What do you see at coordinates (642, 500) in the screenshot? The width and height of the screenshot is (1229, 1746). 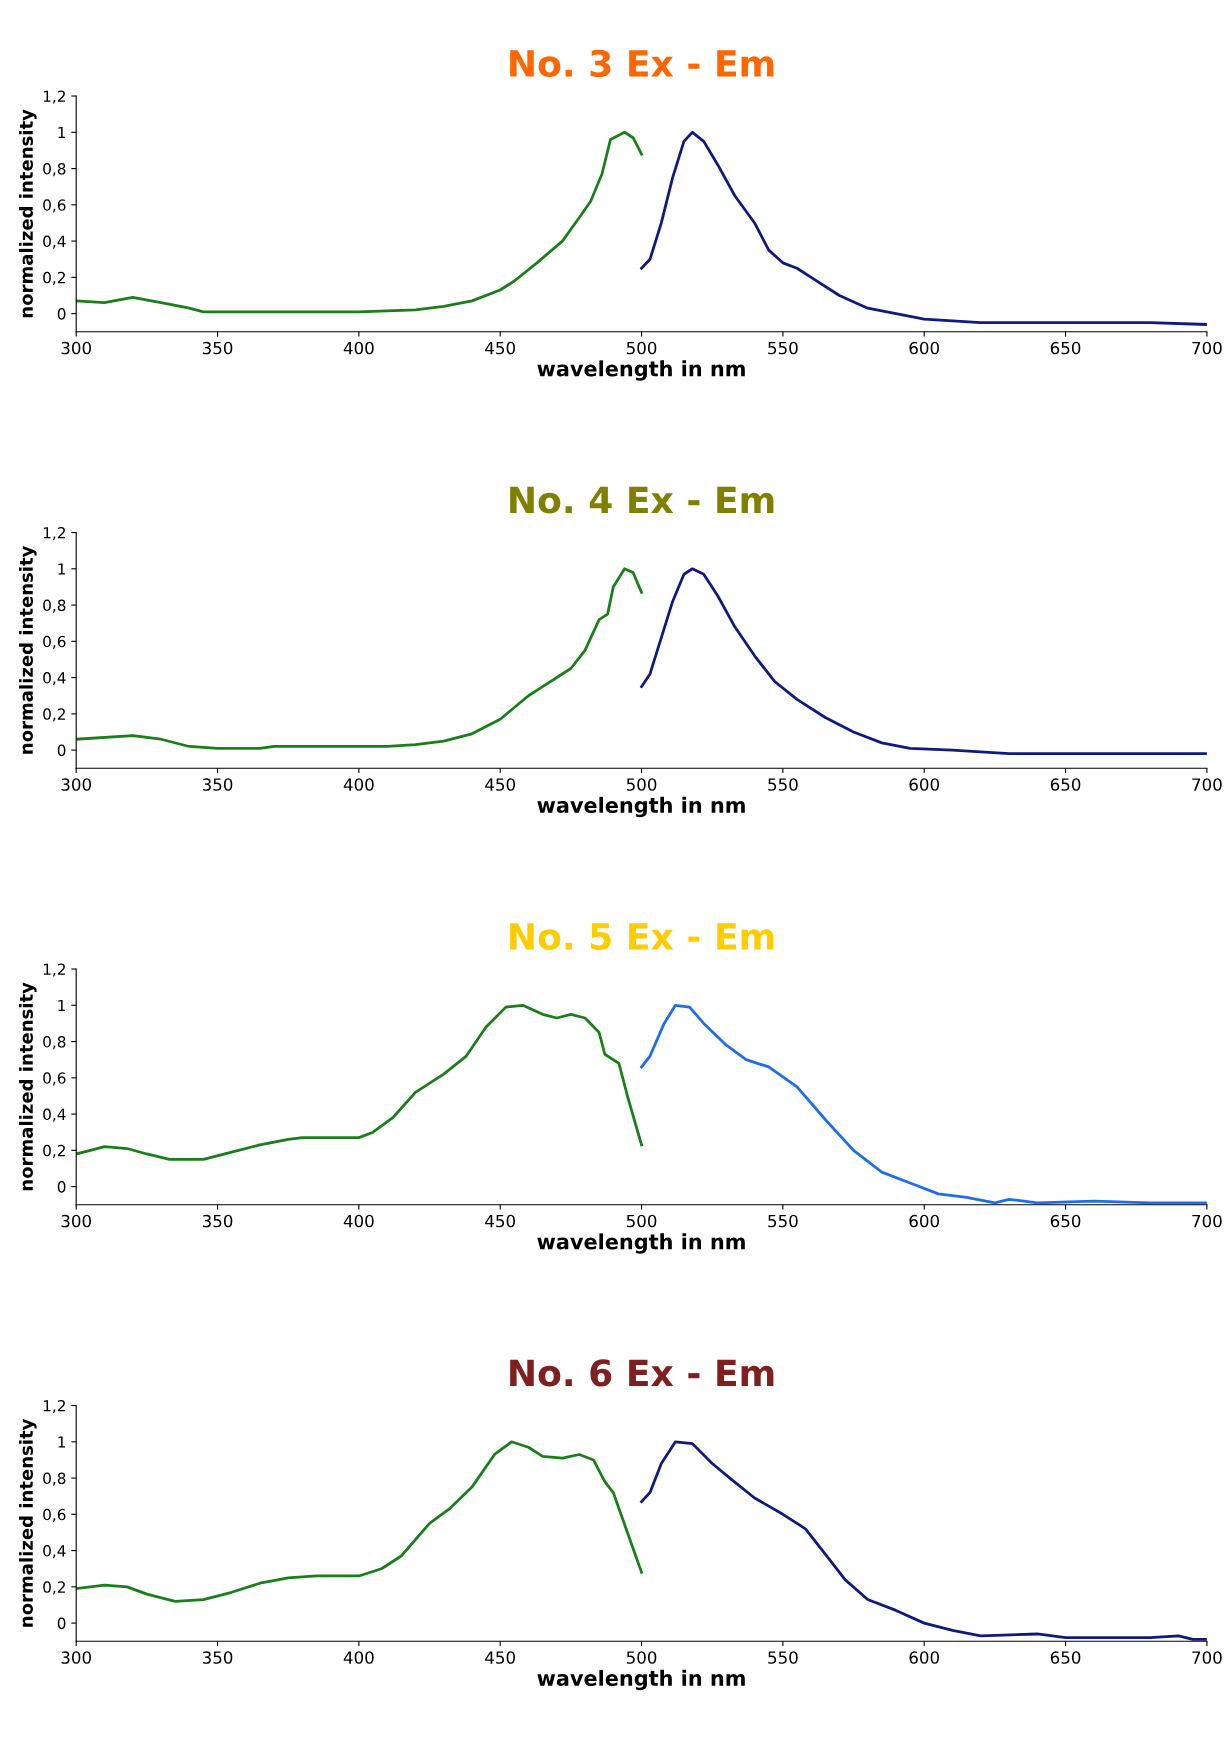 I see `chart-title: No. 4 Ex - Em` at bounding box center [642, 500].